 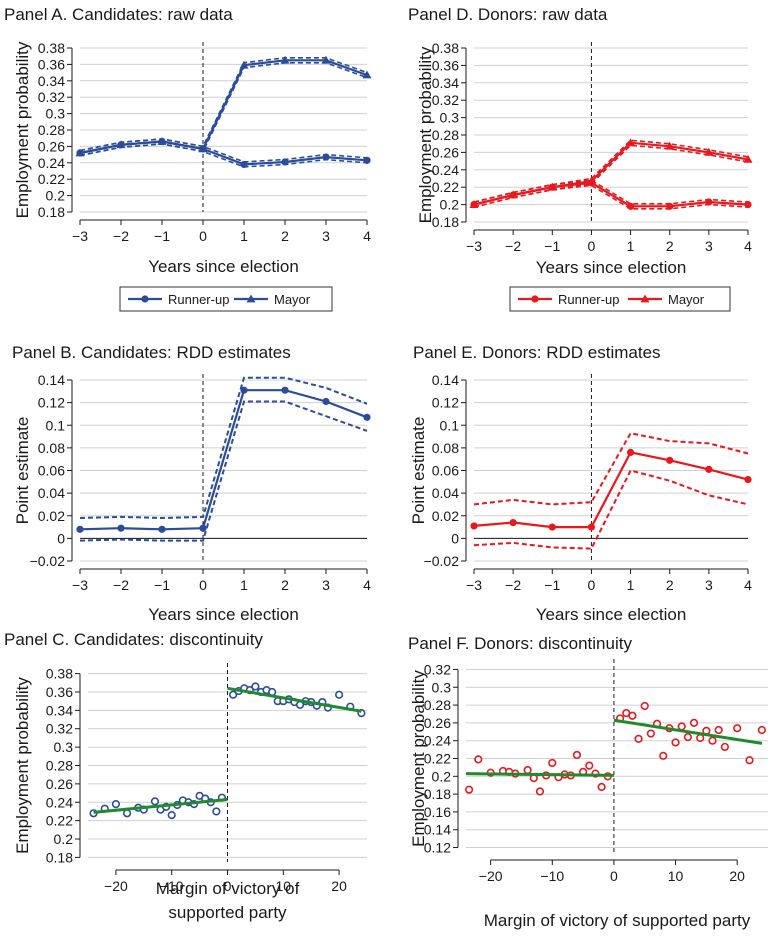 I want to click on x-axis-label: supported party, so click(x=227, y=912).